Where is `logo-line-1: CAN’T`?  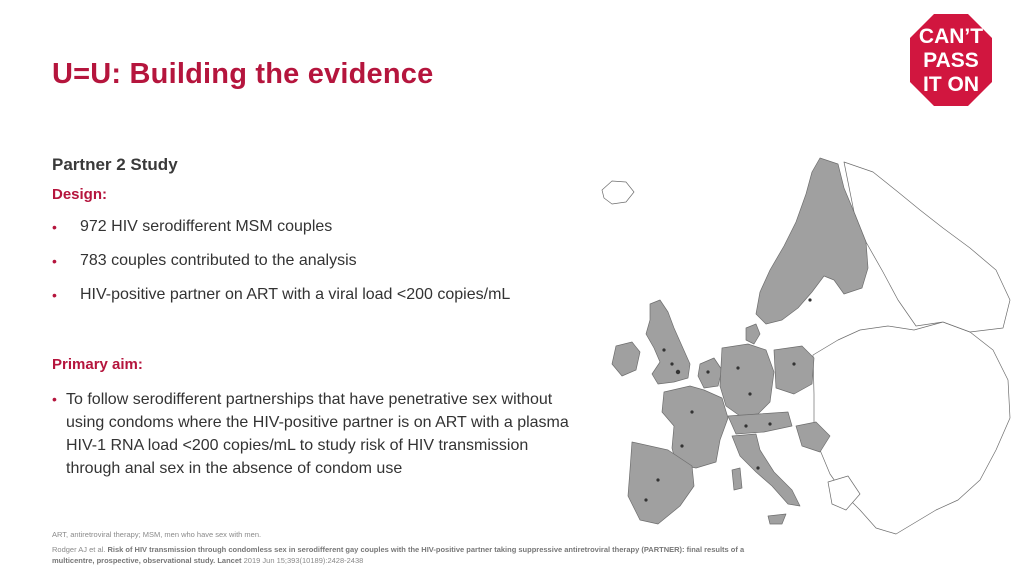 logo-line-1: CAN’T is located at coordinates (951, 36).